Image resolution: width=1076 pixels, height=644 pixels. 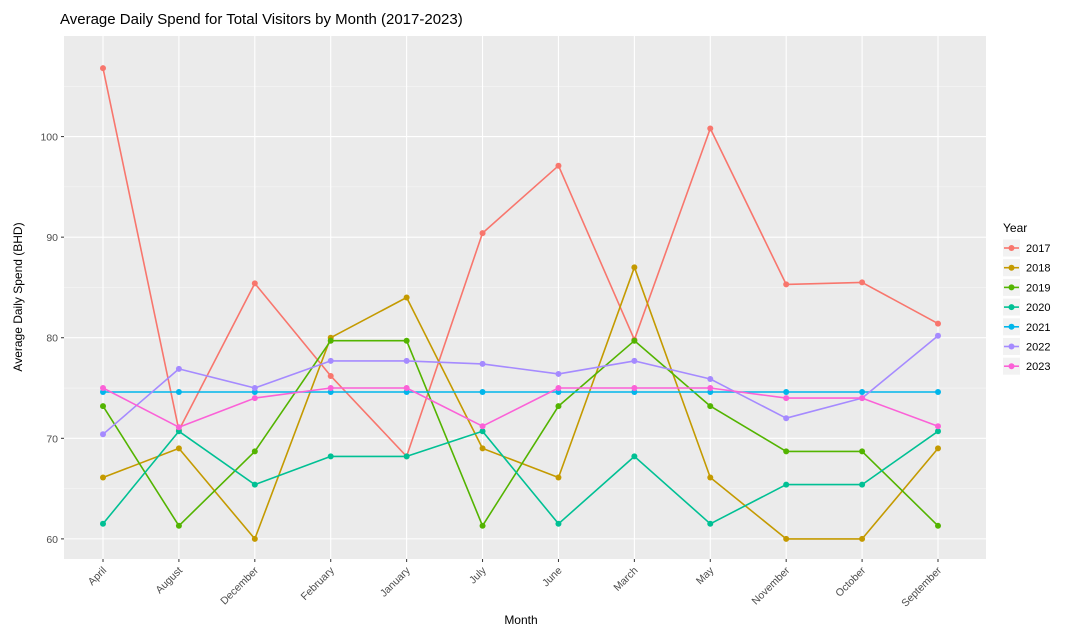 I want to click on x-tick-label: April, so click(x=97, y=576).